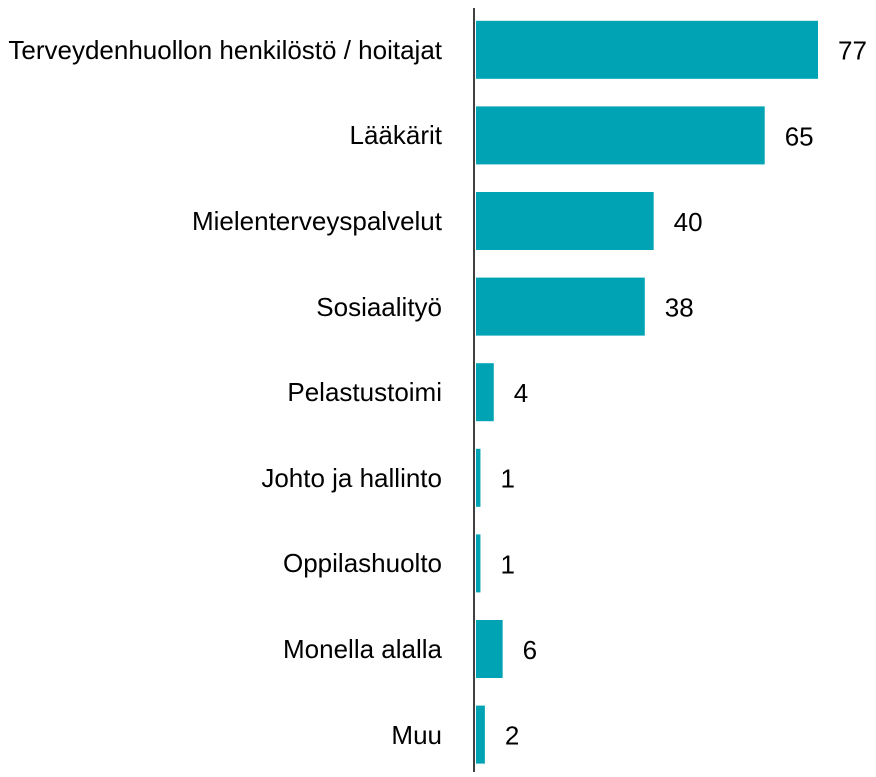 This screenshot has height=777, width=876. I want to click on category-label: Sosiaalityö, so click(379, 306).